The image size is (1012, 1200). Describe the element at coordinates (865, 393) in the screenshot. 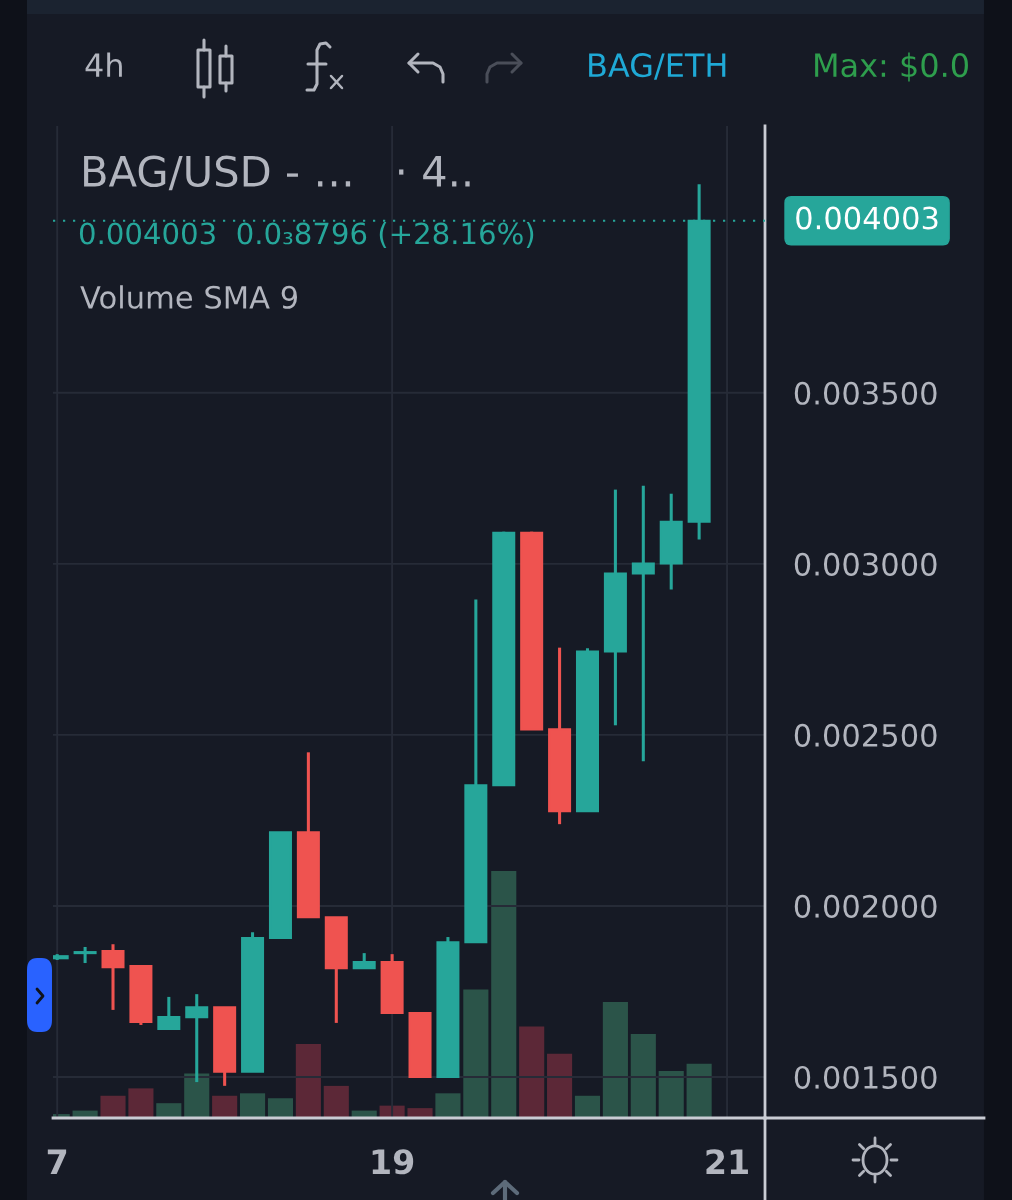

I see `y-tick-label: 0.003500` at that location.